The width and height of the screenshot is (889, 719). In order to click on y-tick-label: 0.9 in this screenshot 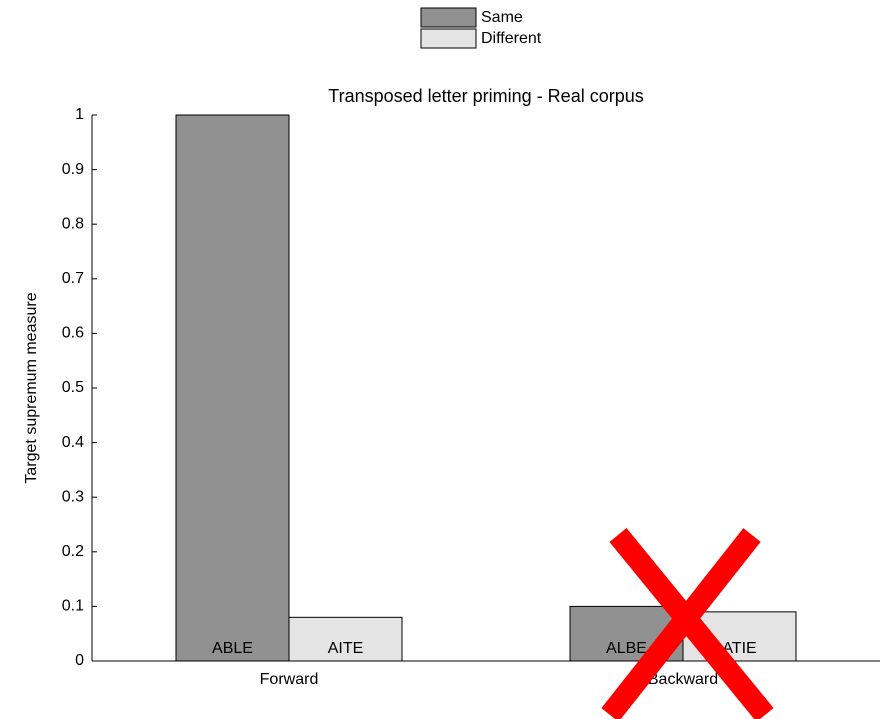, I will do `click(73, 169)`.